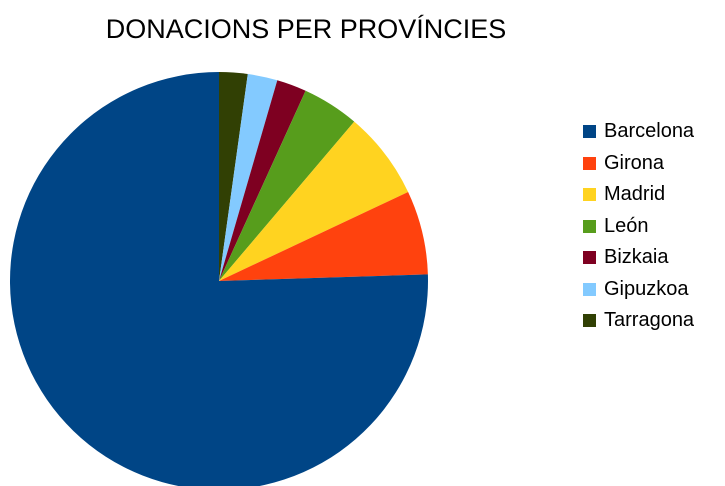 The width and height of the screenshot is (725, 486). Describe the element at coordinates (636, 257) in the screenshot. I see `legend-label: Bizkaia` at that location.